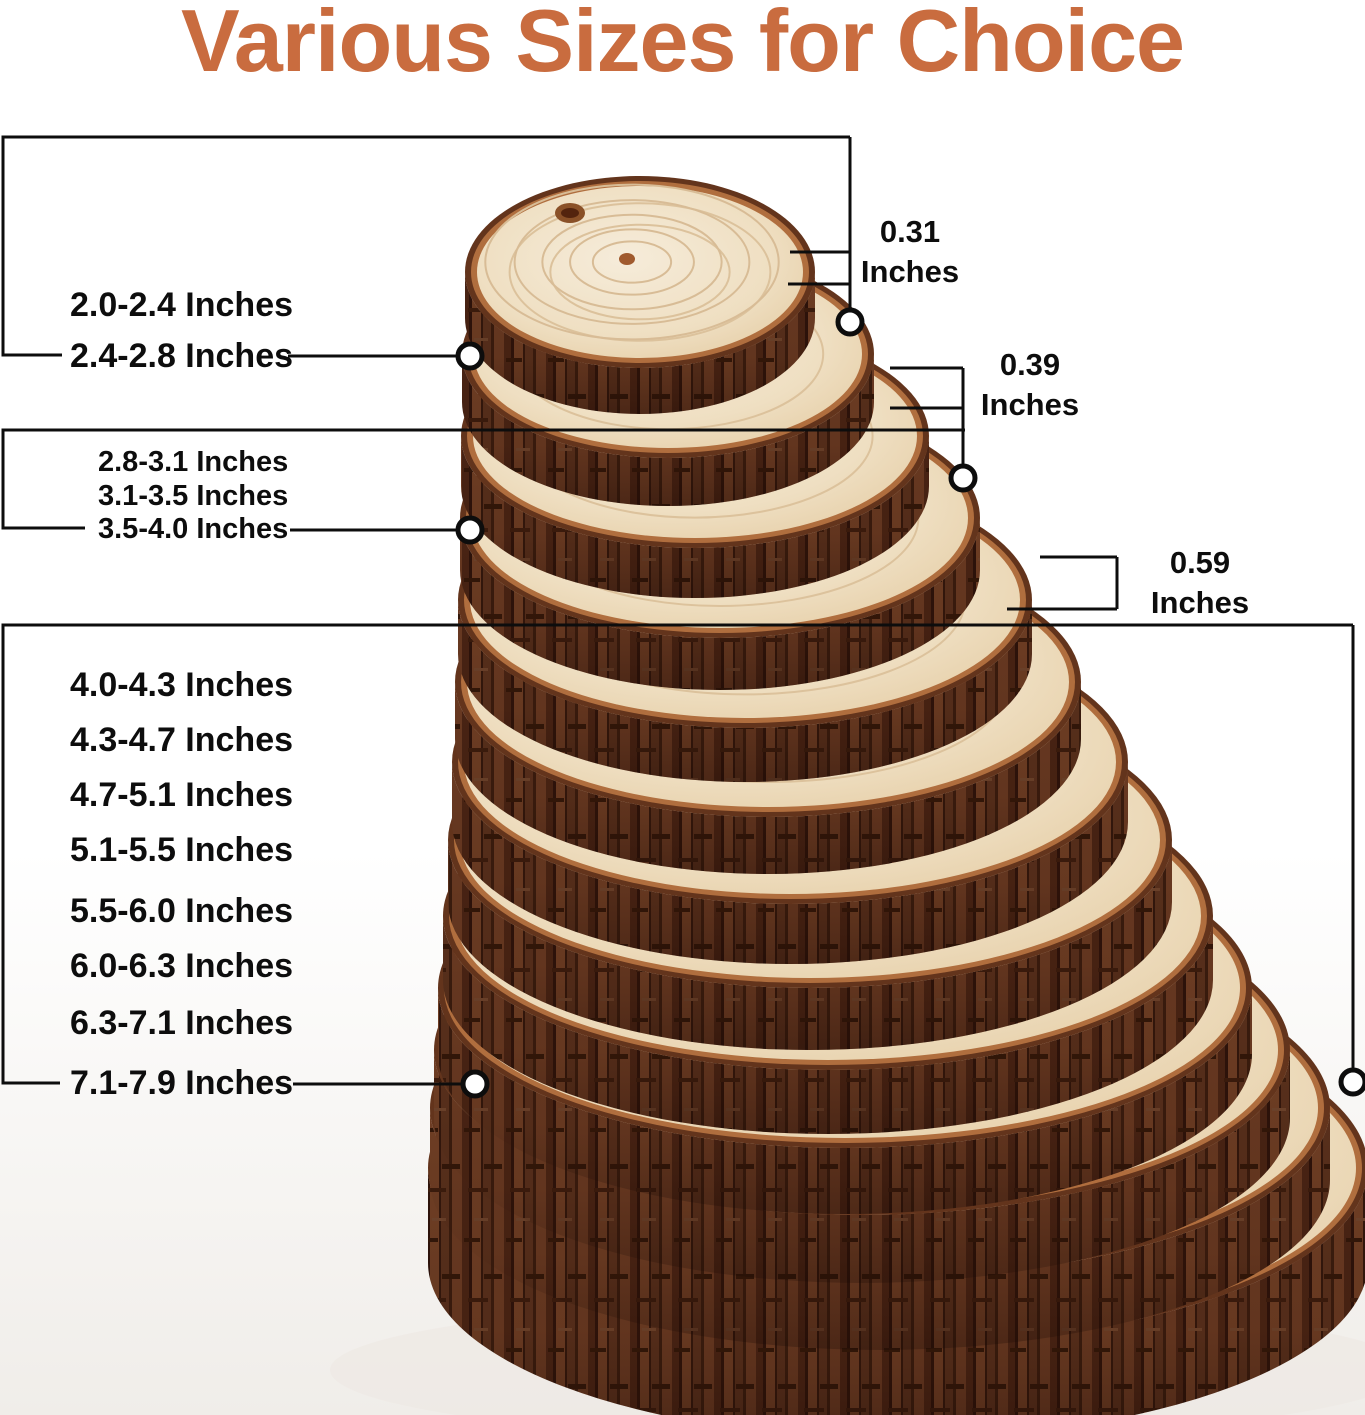 Image resolution: width=1365 pixels, height=1415 pixels. Describe the element at coordinates (627, 259) in the screenshot. I see `pith-dot` at that location.